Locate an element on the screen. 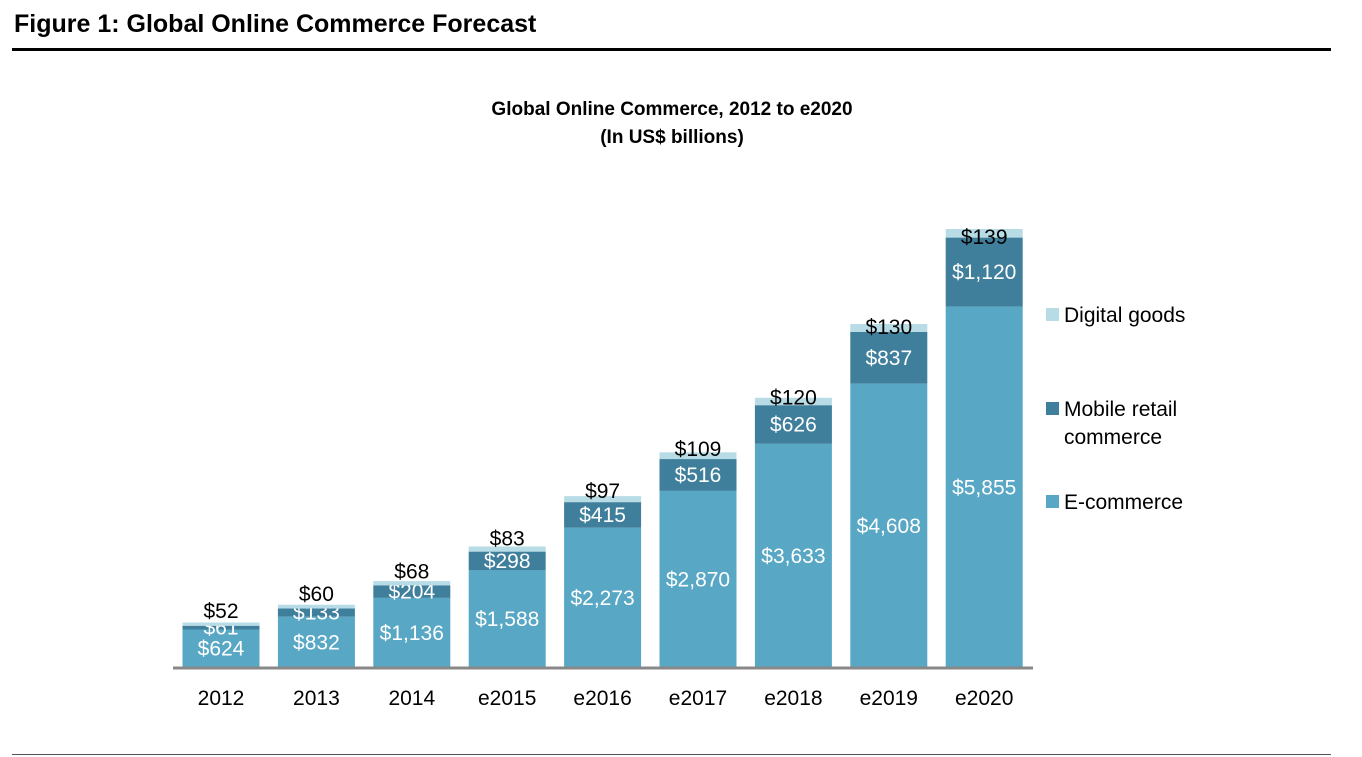 Image resolution: width=1362 pixels, height=757 pixels. data-label: $624 is located at coordinates (221, 649).